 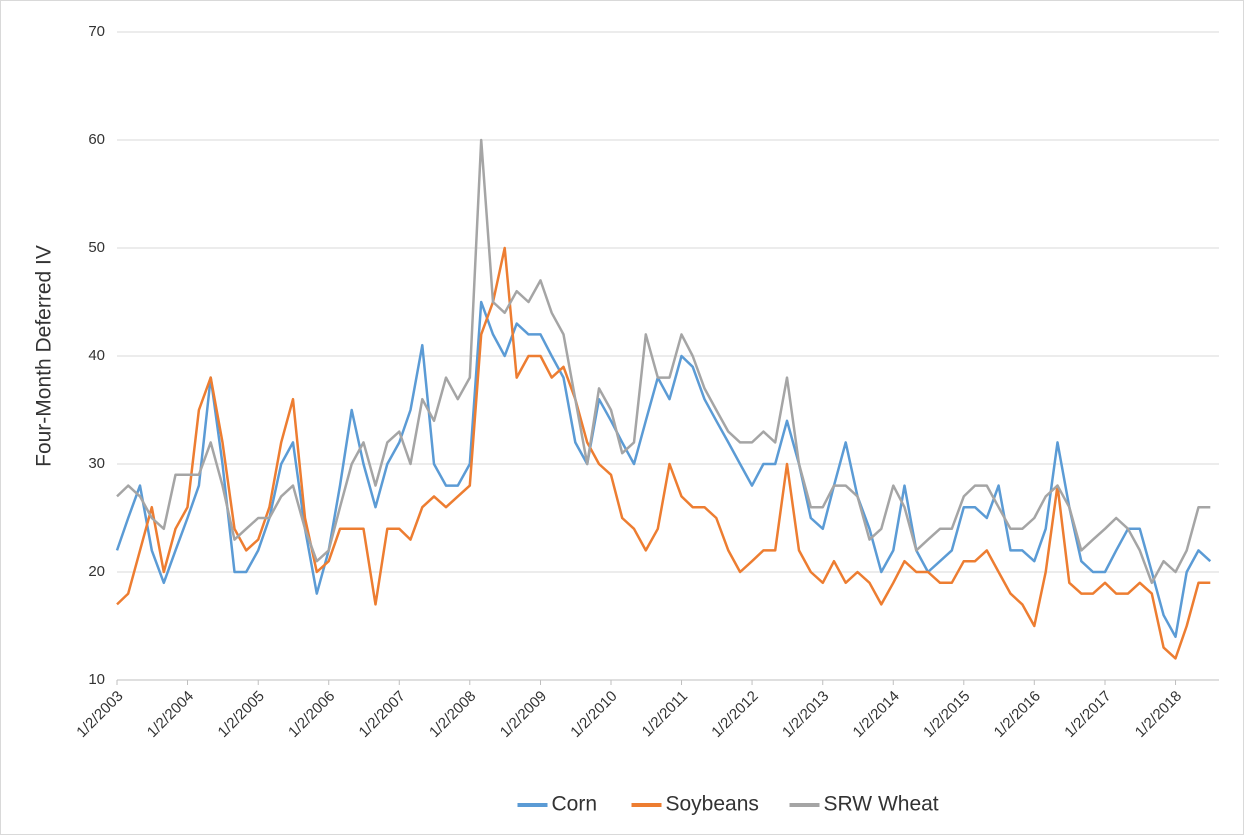 What do you see at coordinates (96, 31) in the screenshot?
I see `y-tick-label: 70` at bounding box center [96, 31].